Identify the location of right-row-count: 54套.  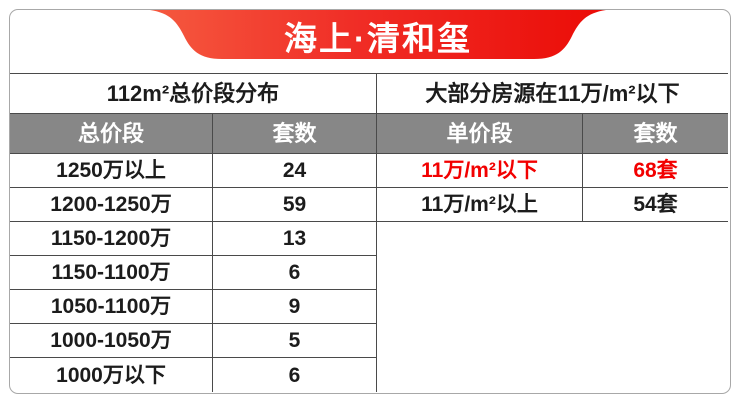
(655, 205).